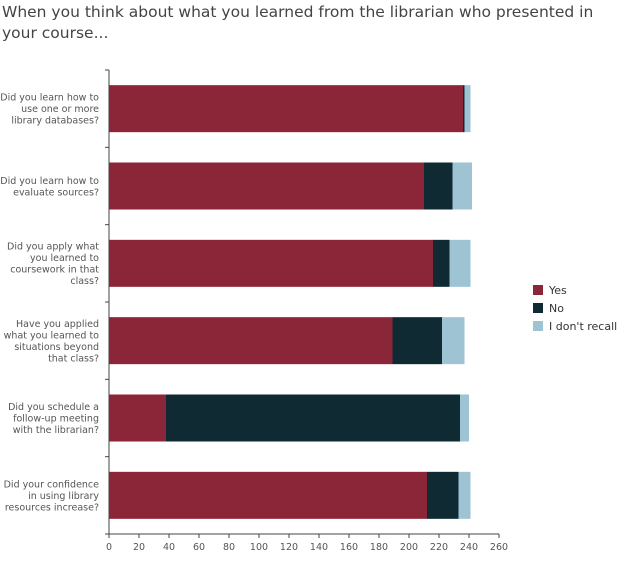  What do you see at coordinates (538, 326) in the screenshot?
I see `legend-swatch-i-don-t-recall` at bounding box center [538, 326].